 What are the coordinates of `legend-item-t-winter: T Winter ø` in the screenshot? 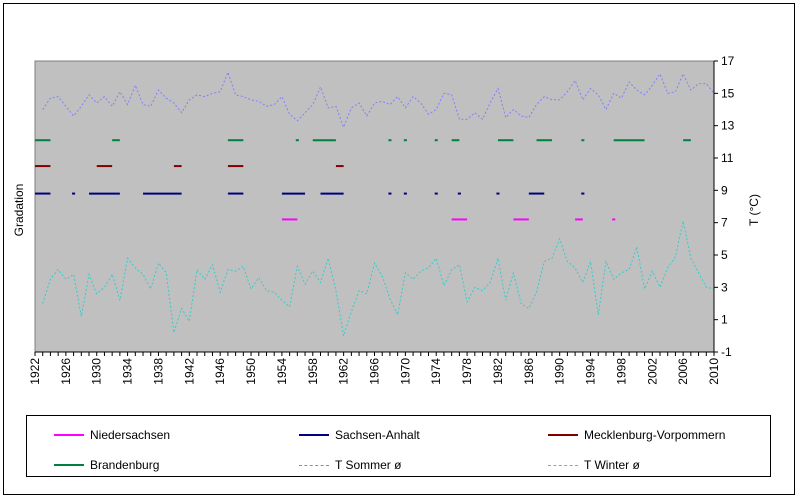 It's located at (594, 465).